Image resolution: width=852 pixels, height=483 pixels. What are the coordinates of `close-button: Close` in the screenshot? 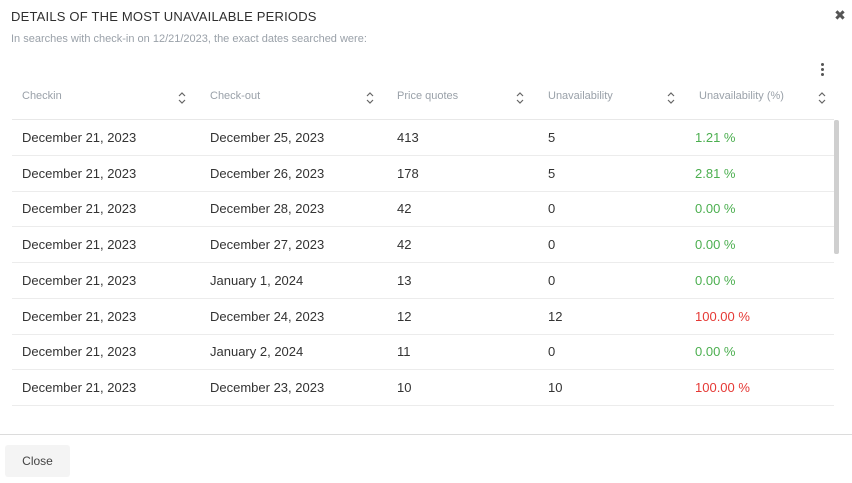 It's located at (37, 461).